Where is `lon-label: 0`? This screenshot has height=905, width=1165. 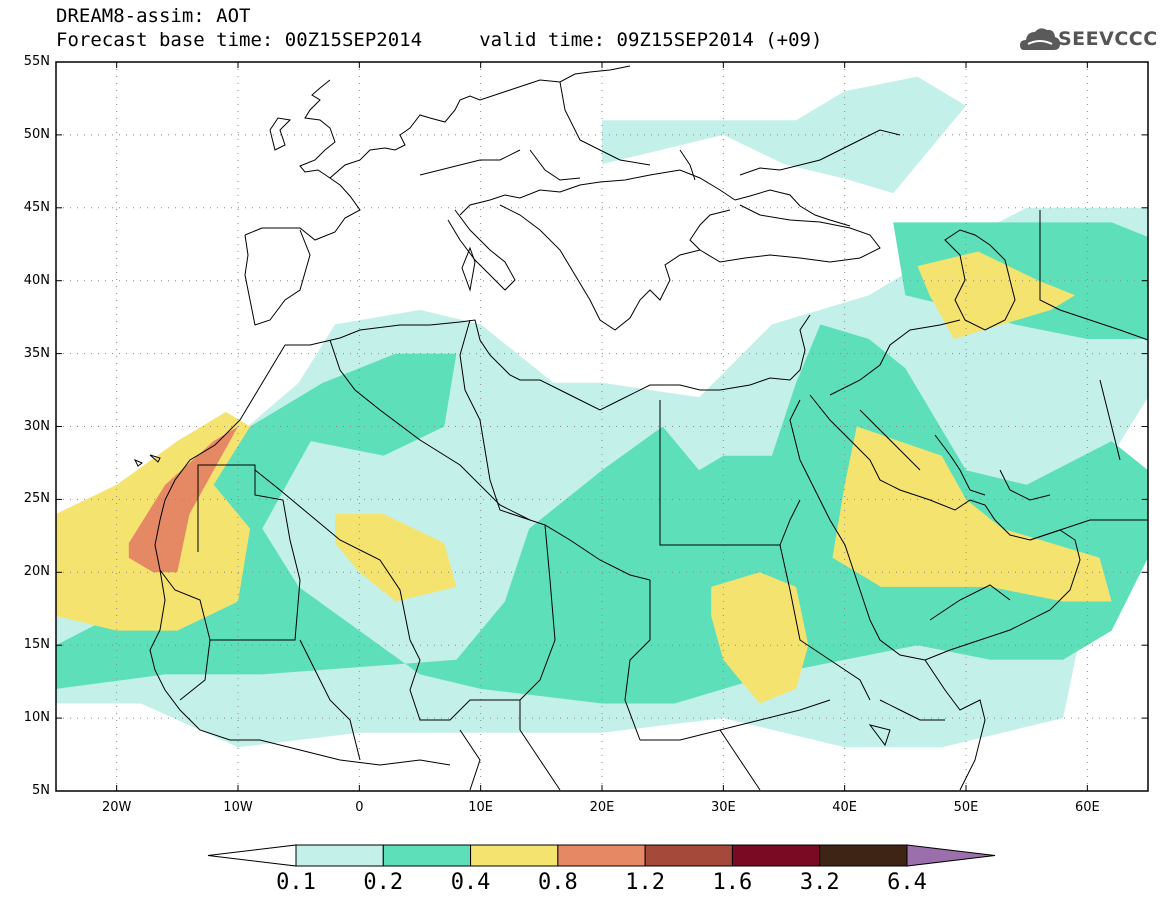
lon-label: 0 is located at coordinates (359, 807).